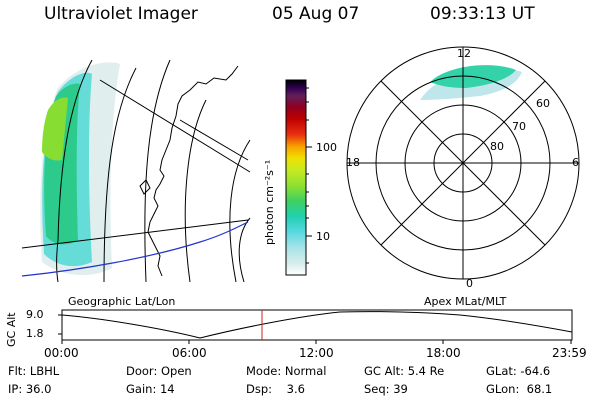  I want to click on mlt-label-6: 6, so click(575, 162).